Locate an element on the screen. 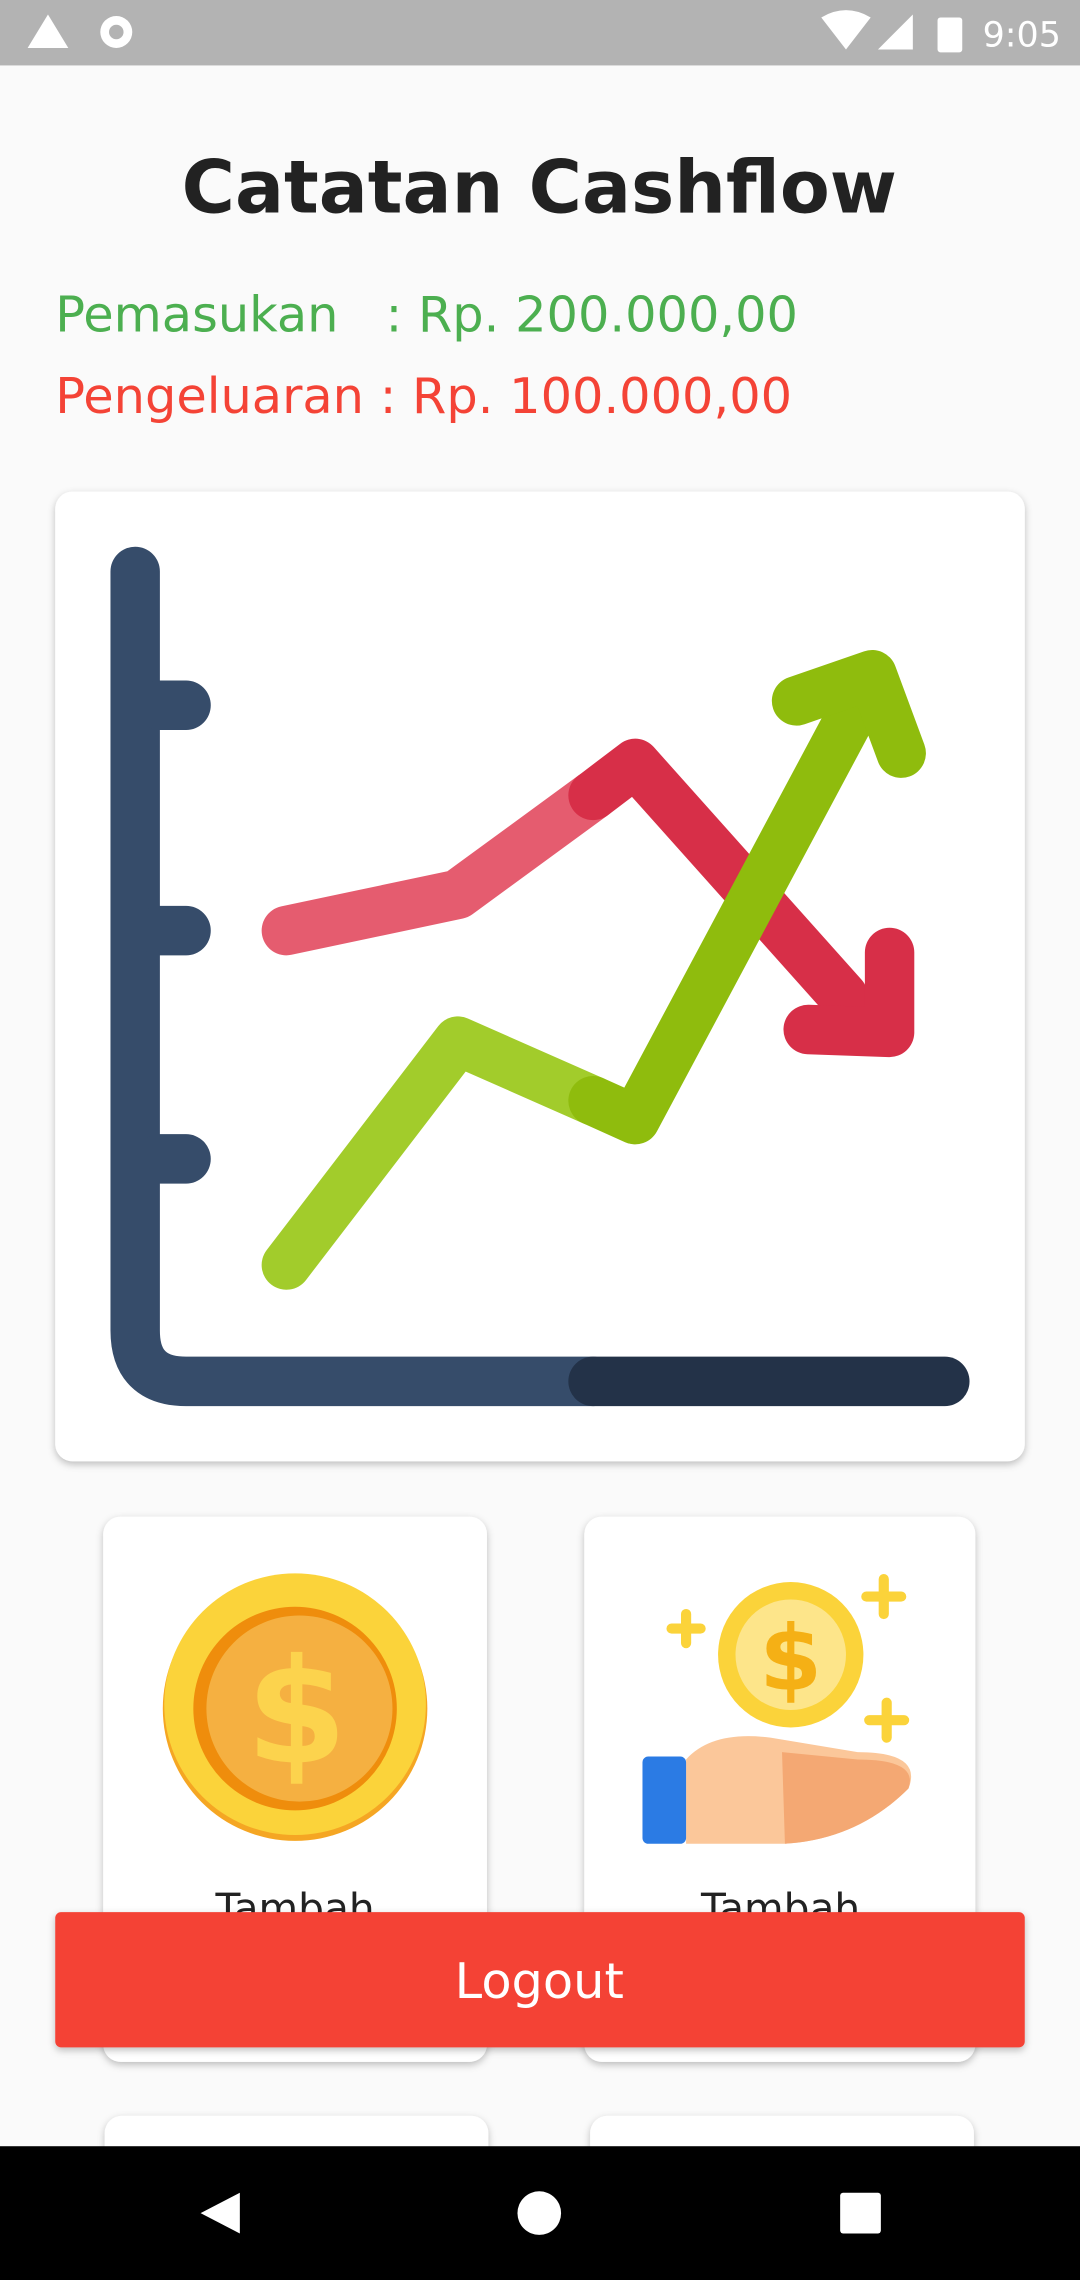 The height and width of the screenshot is (2280, 1080). button-label: Logout is located at coordinates (539, 1981).